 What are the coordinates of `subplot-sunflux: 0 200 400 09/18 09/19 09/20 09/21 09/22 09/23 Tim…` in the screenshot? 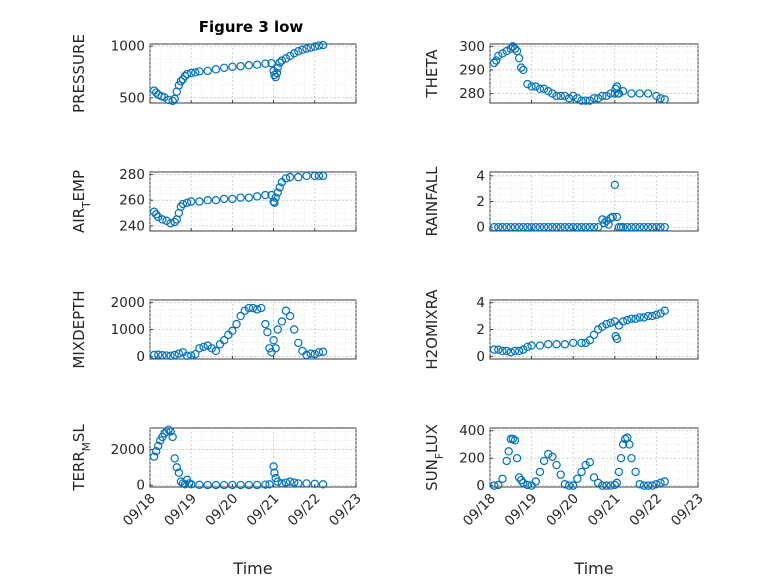 It's located at (565, 500).